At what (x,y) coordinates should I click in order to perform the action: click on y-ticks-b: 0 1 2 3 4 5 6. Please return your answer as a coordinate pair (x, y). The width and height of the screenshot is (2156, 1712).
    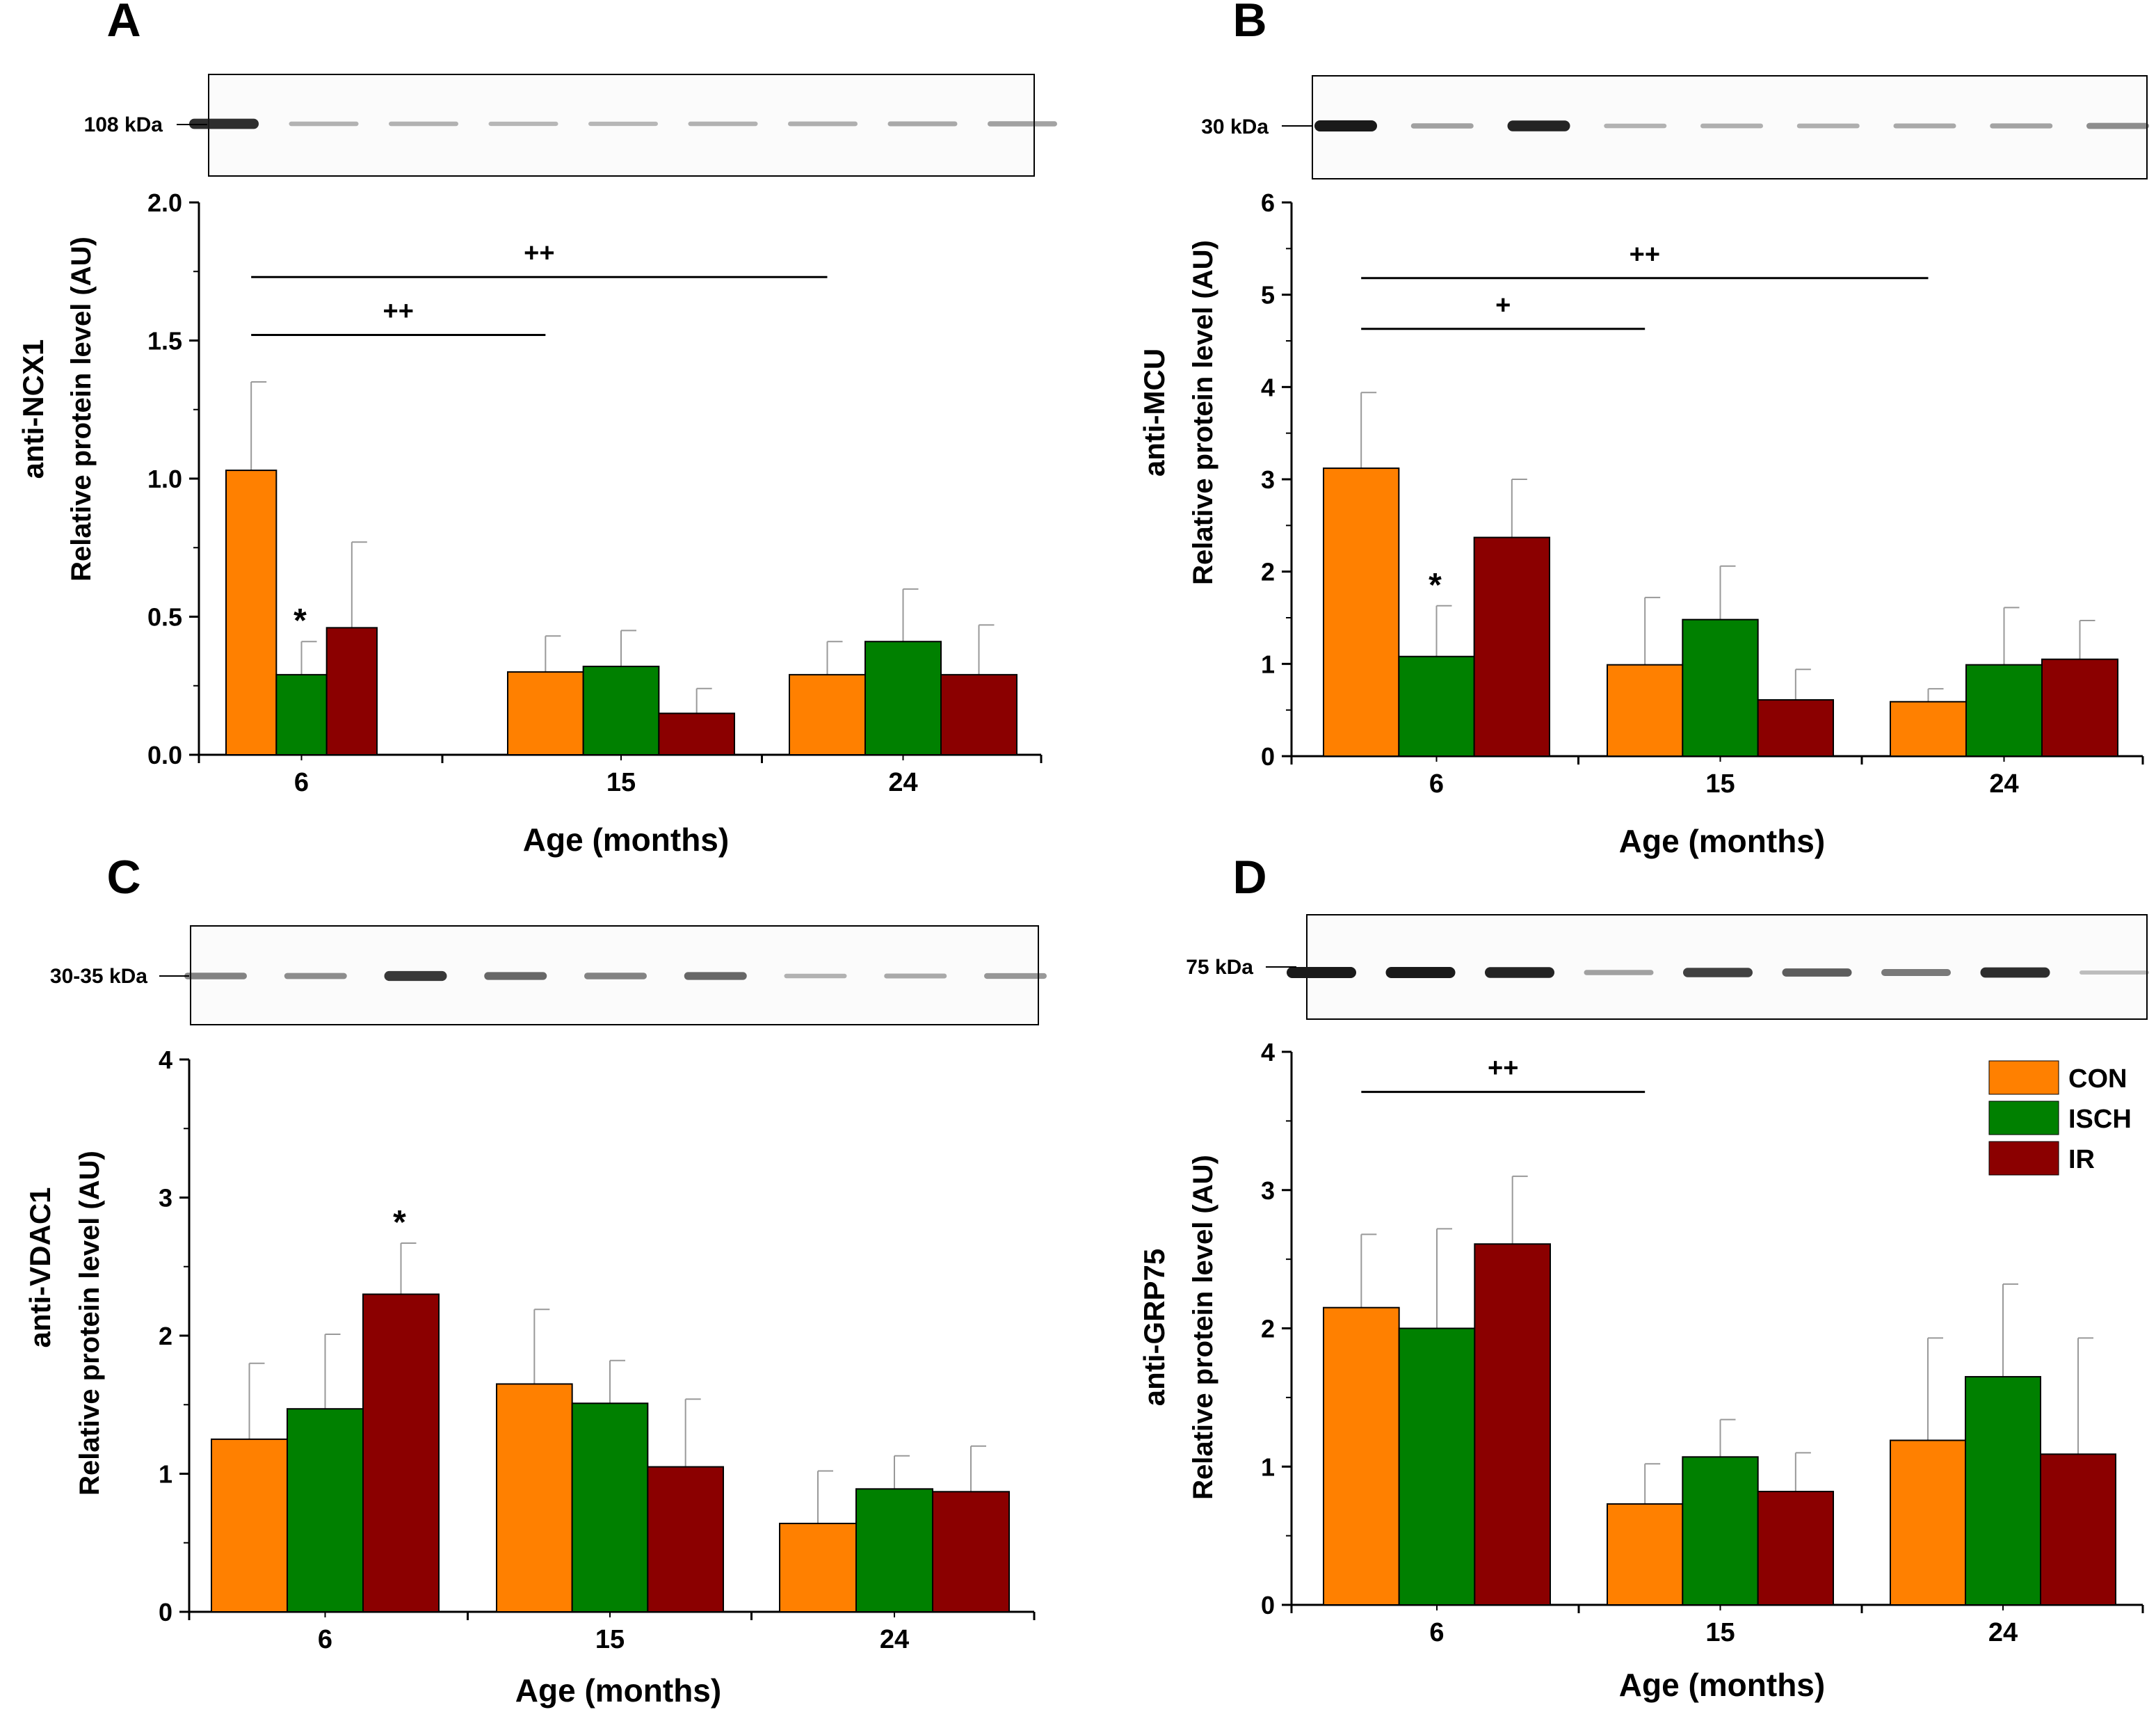
    Looking at the image, I should click on (1276, 480).